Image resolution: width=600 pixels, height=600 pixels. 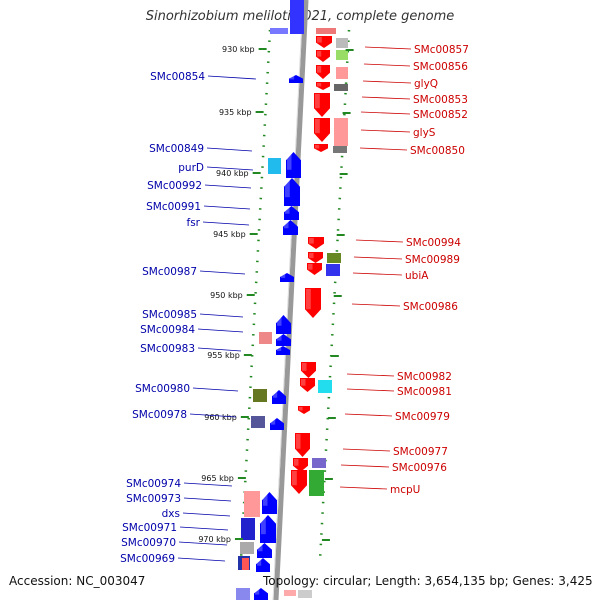 I want to click on gene-label-left: SMc00978, so click(x=159, y=415).